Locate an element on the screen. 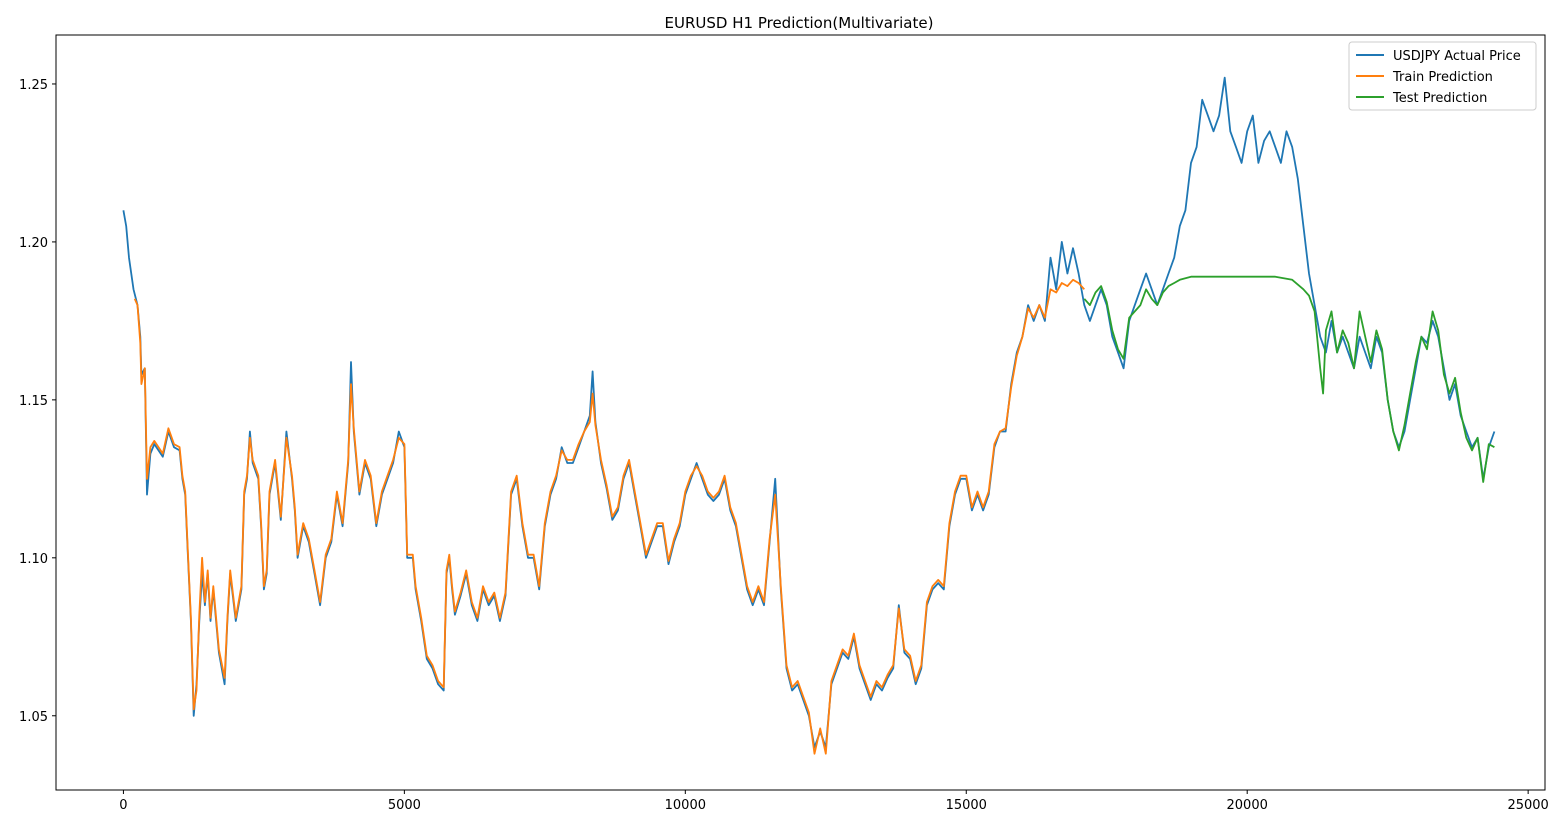 This screenshot has width=1558, height=833. legend-label: Test Prediction is located at coordinates (1439, 98).